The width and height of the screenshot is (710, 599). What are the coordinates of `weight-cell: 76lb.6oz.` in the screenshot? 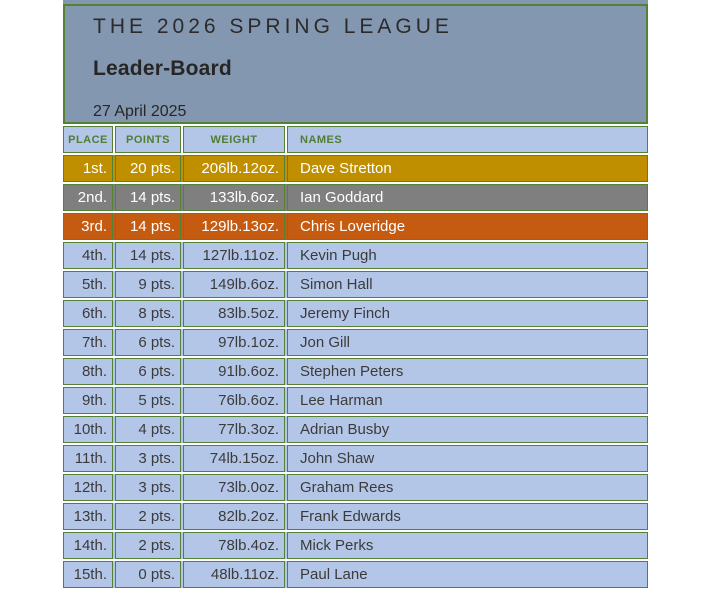 It's located at (234, 400).